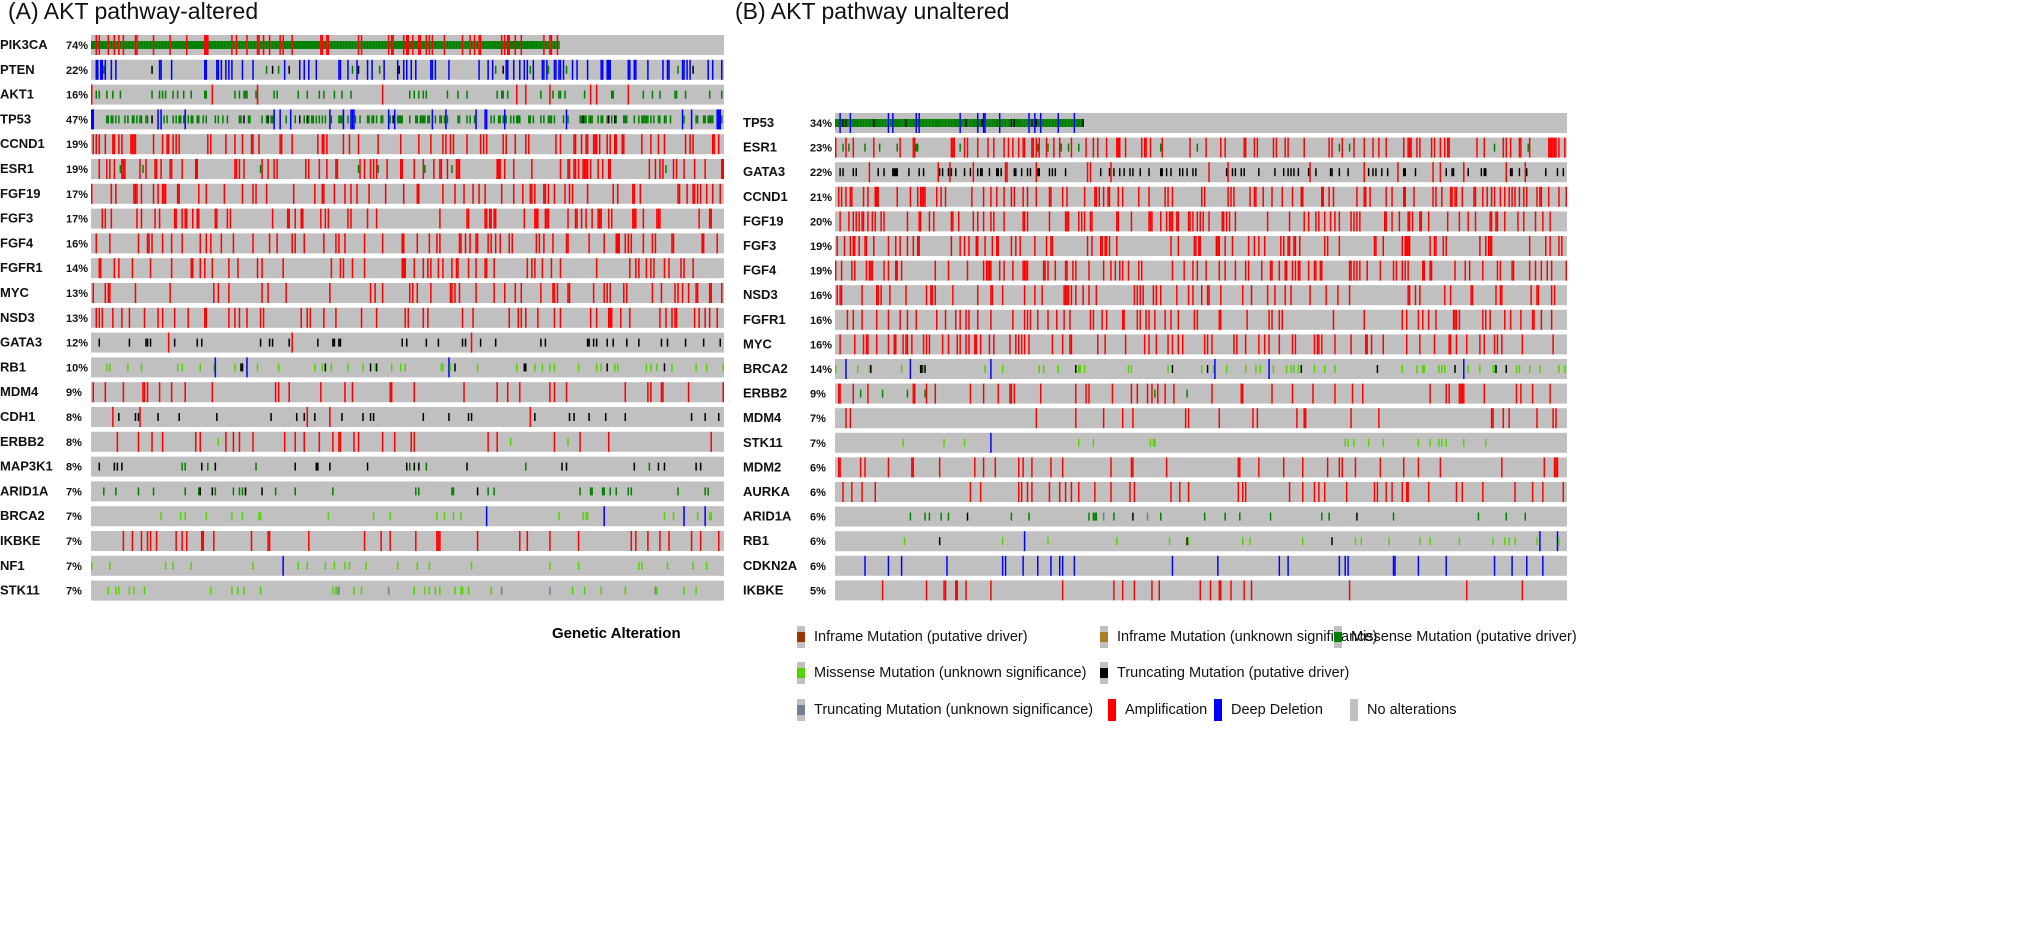 The image size is (2026, 930). Describe the element at coordinates (12, 565) in the screenshot. I see `gene-label: NF1` at that location.